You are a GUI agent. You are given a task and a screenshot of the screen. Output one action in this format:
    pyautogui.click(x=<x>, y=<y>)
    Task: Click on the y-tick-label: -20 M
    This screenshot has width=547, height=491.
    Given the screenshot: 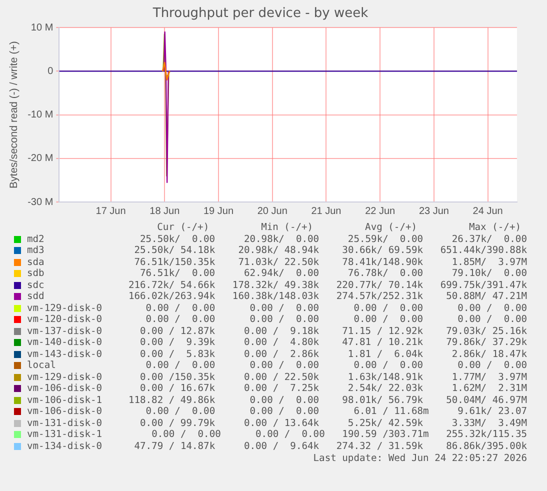 What is the action you would take?
    pyautogui.click(x=41, y=158)
    